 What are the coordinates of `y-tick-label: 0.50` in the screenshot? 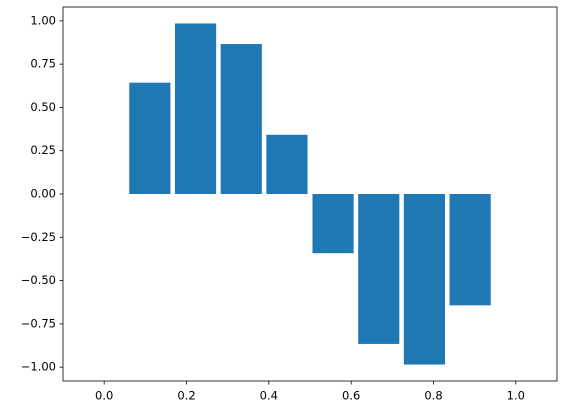 It's located at (43, 107).